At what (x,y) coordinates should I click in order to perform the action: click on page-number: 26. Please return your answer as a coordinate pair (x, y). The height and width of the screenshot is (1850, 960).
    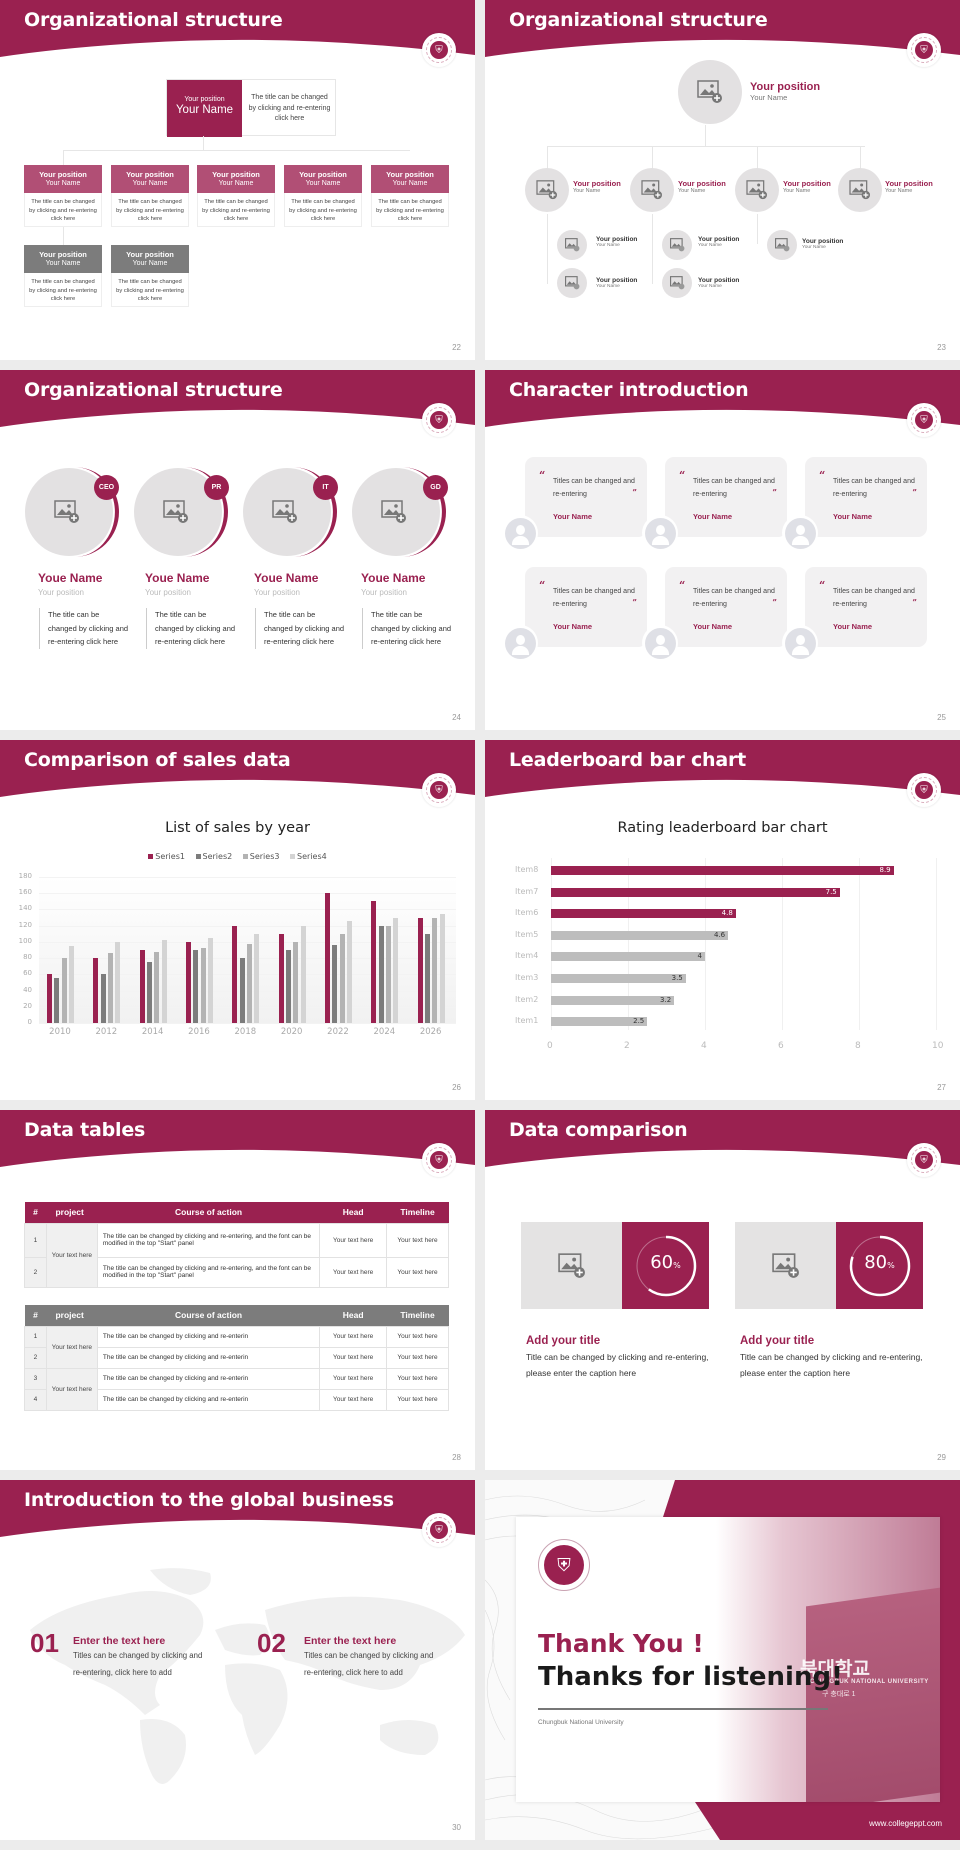
    Looking at the image, I should click on (456, 1087).